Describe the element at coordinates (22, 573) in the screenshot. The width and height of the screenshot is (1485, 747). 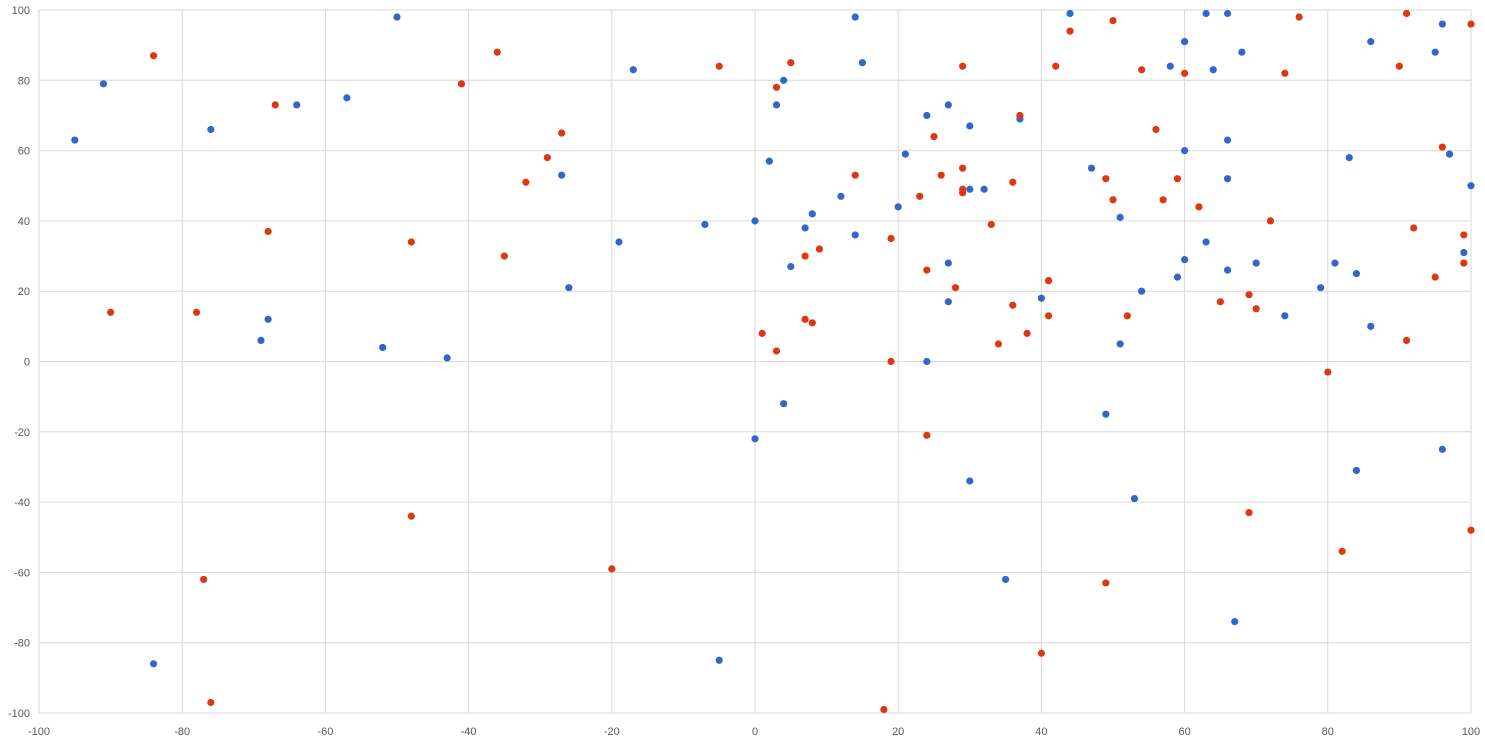
I see `y-tick-label: -60` at that location.